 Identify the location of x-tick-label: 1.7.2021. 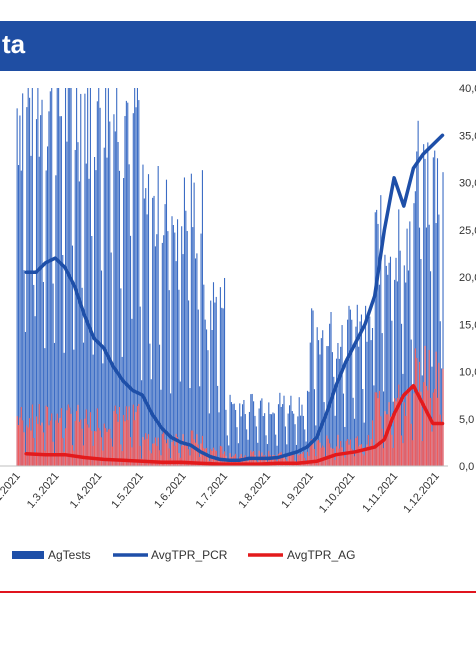
(212, 490).